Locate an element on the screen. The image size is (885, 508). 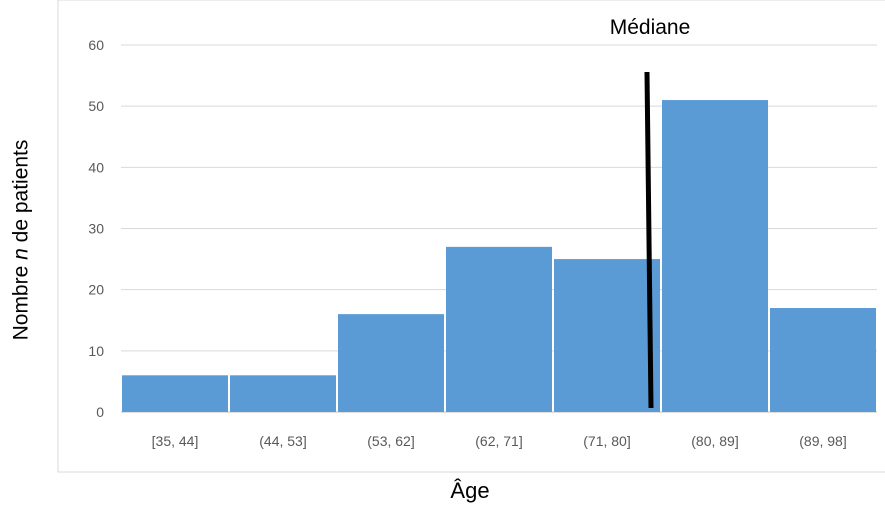
y-axis-title-suffix: de patients is located at coordinates (20, 194).